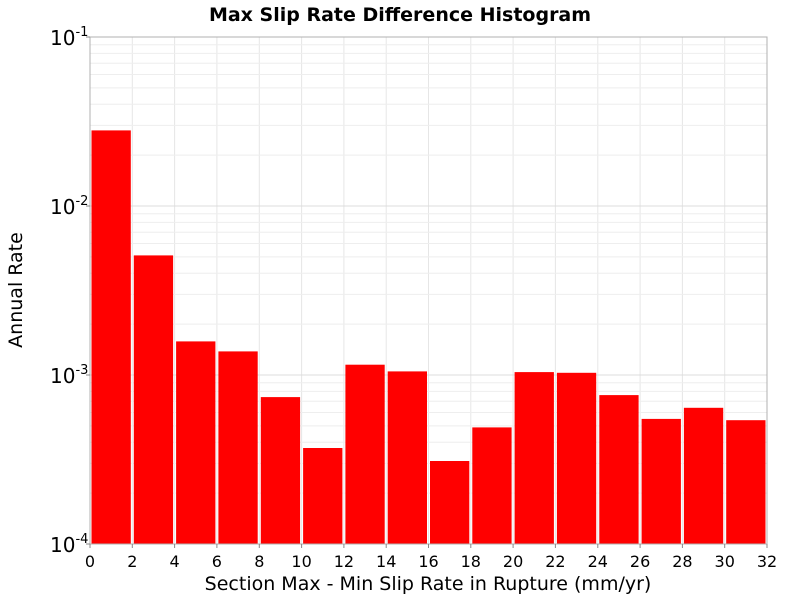 This screenshot has width=800, height=600. I want to click on x-tick-label: 28, so click(682, 561).